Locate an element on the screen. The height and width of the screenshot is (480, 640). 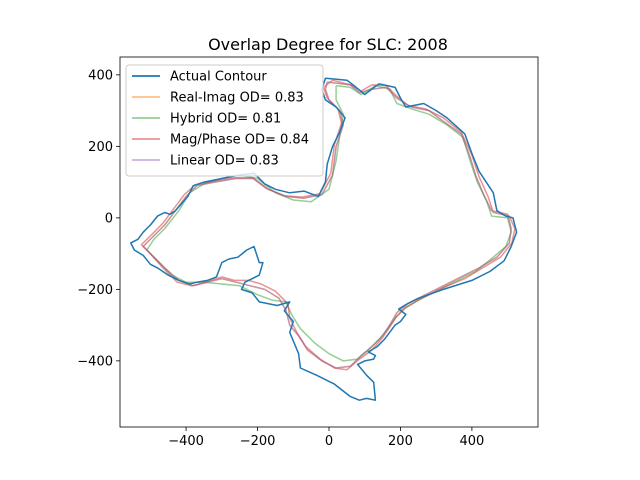
x-tick-label: 400 is located at coordinates (471, 441).